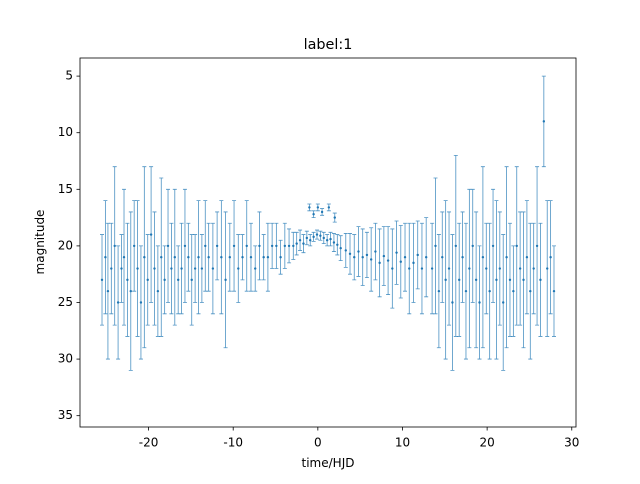 The height and width of the screenshot is (484, 640). I want to click on x-tick-label: 30, so click(571, 443).